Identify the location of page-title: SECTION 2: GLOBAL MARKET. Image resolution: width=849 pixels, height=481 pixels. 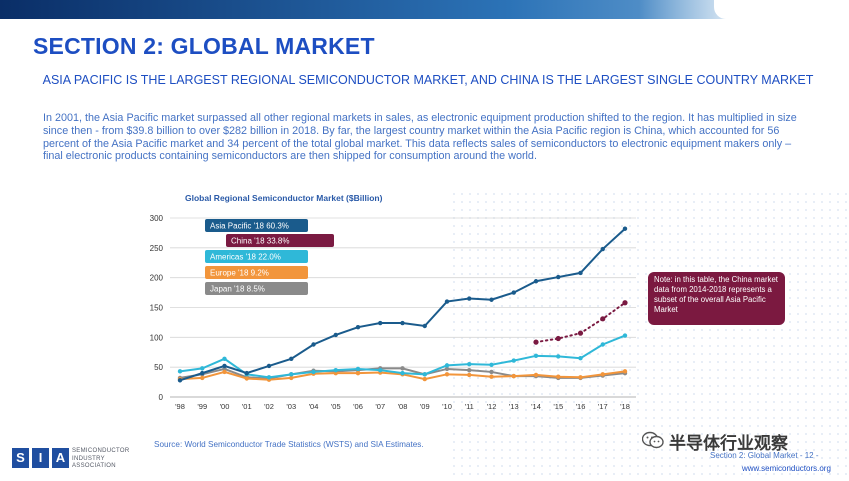
(204, 46).